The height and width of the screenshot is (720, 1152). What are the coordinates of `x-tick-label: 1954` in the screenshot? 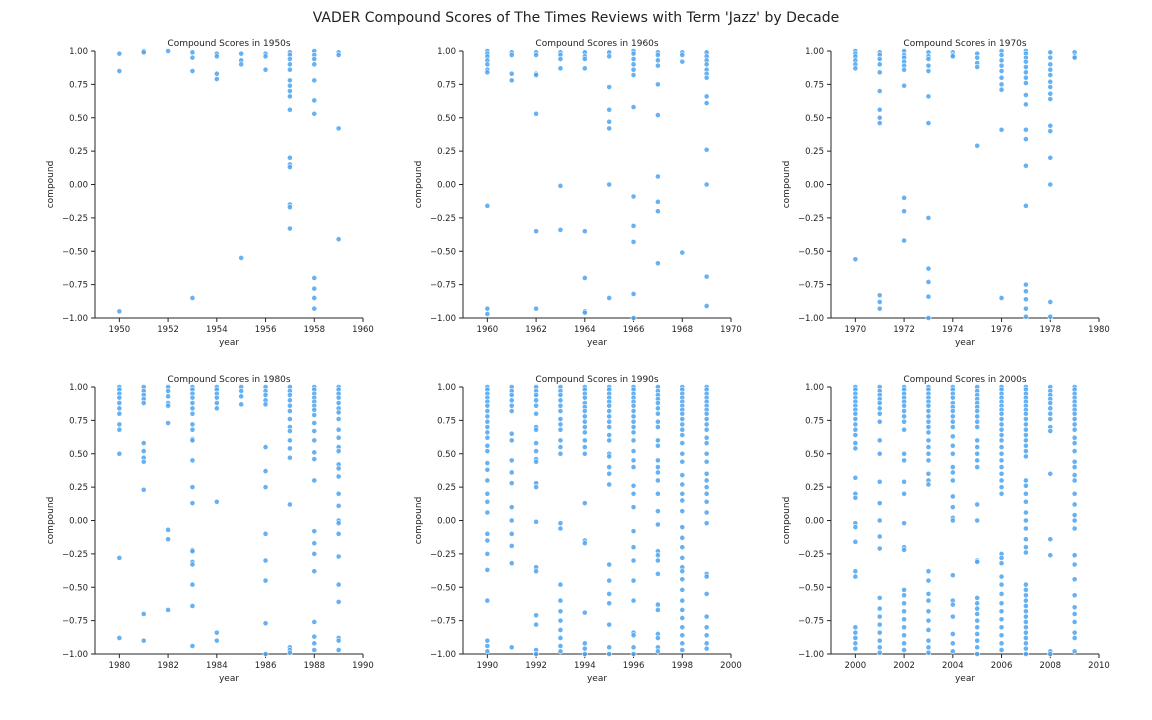 It's located at (217, 330).